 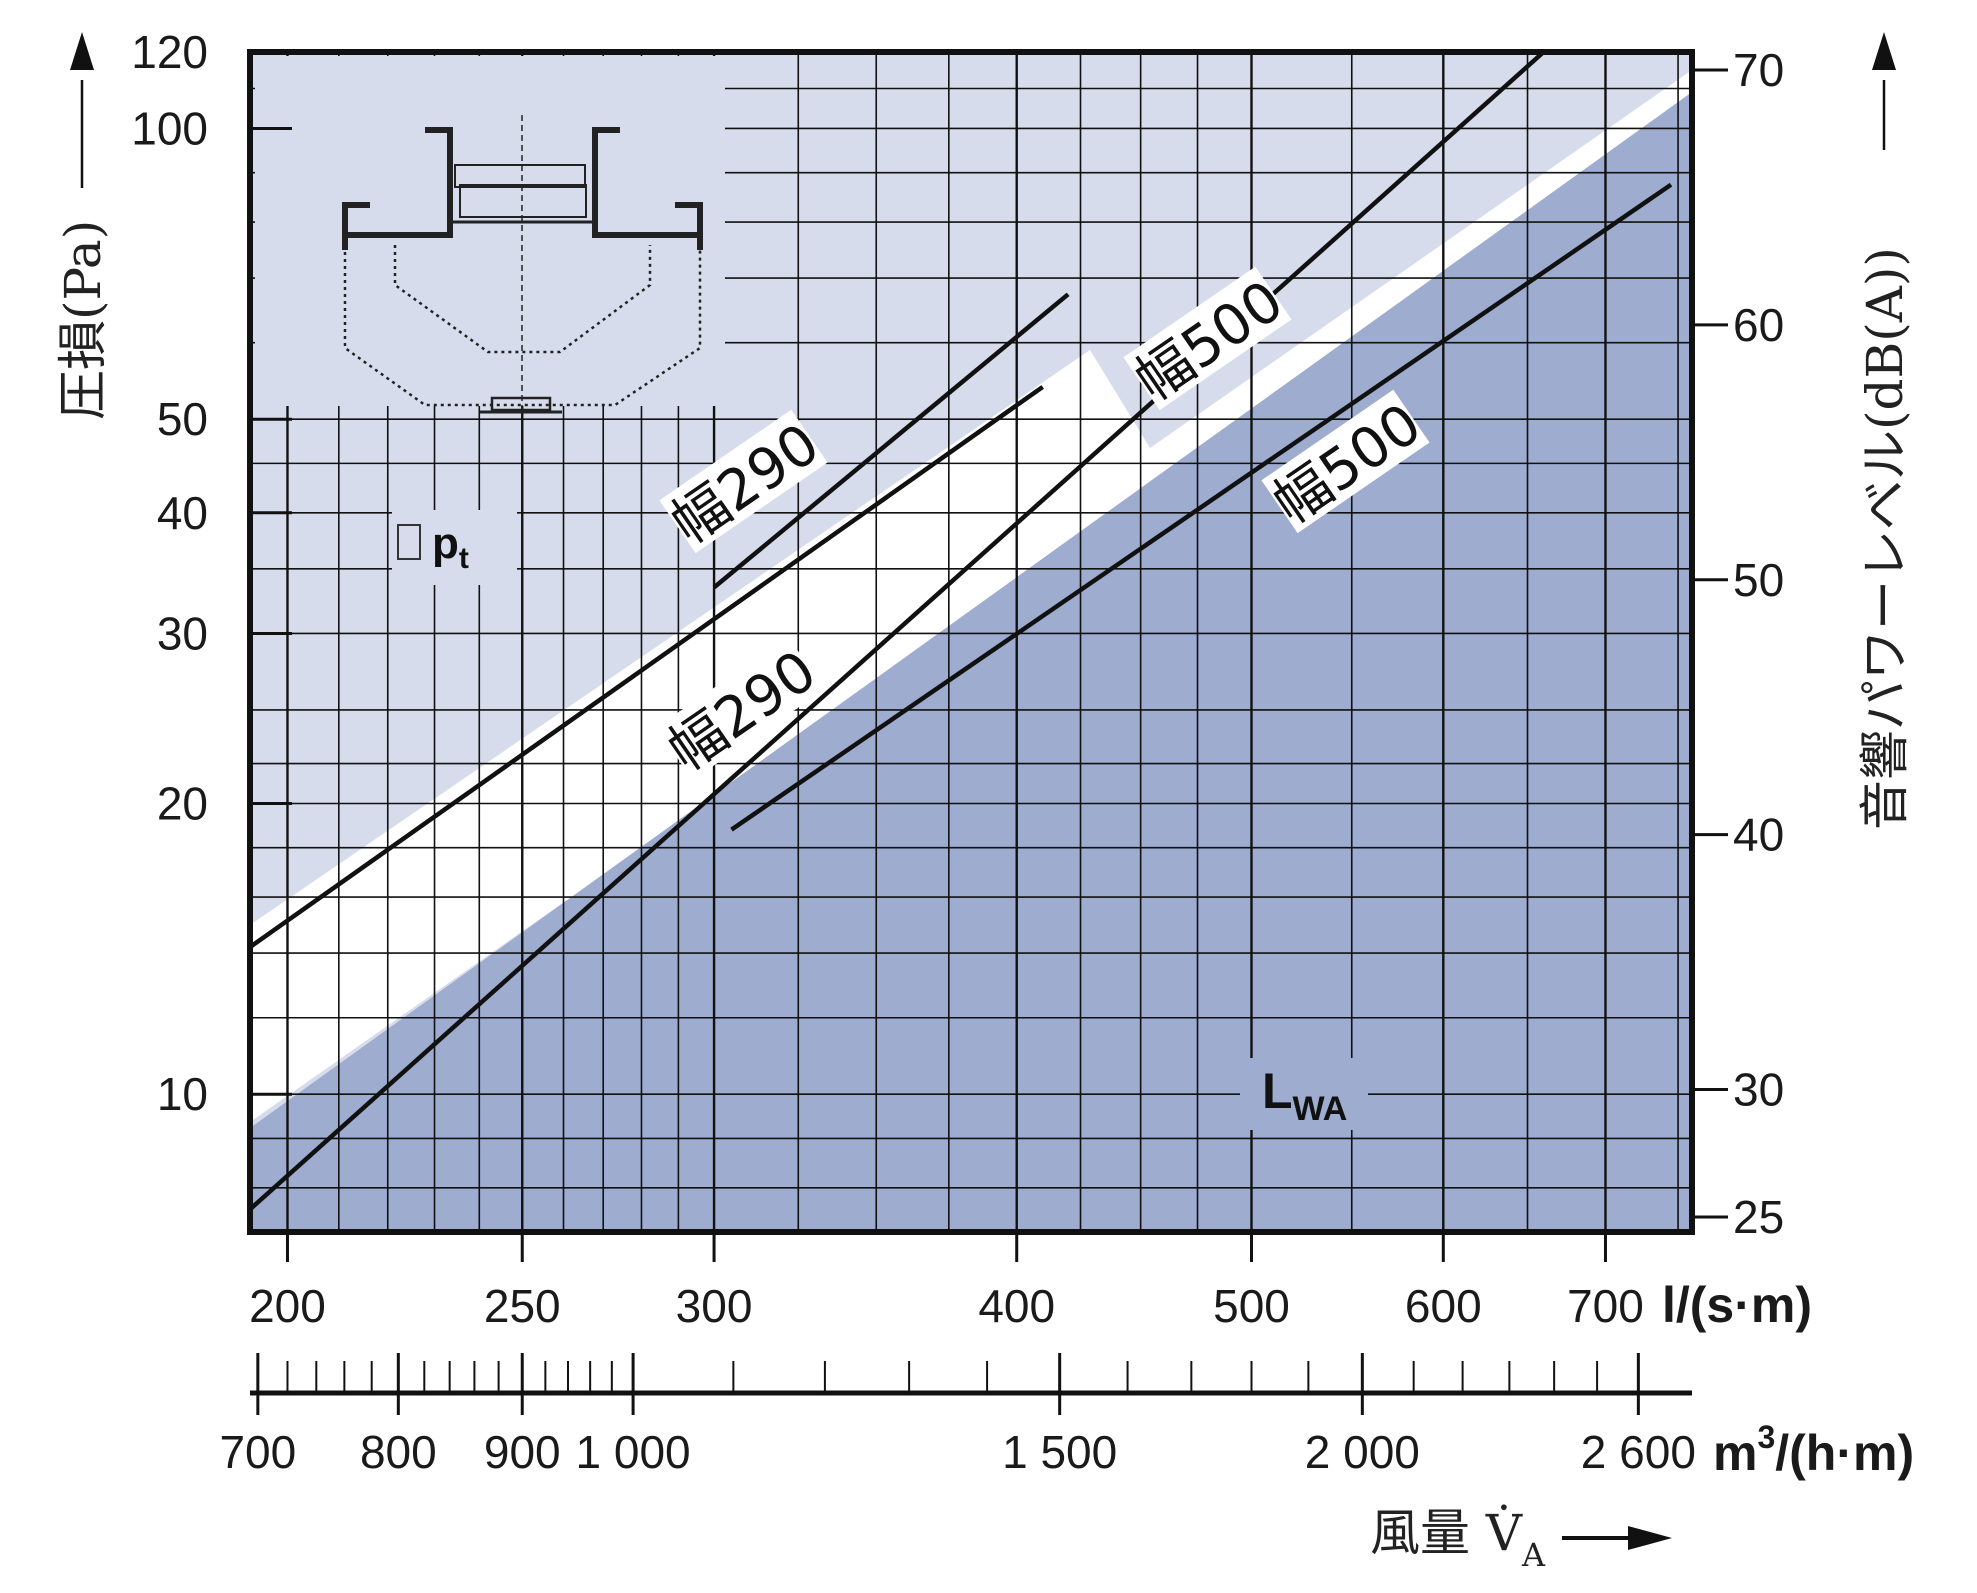 What do you see at coordinates (1737, 1305) in the screenshot?
I see `x-unit-label: l/(s·m)` at bounding box center [1737, 1305].